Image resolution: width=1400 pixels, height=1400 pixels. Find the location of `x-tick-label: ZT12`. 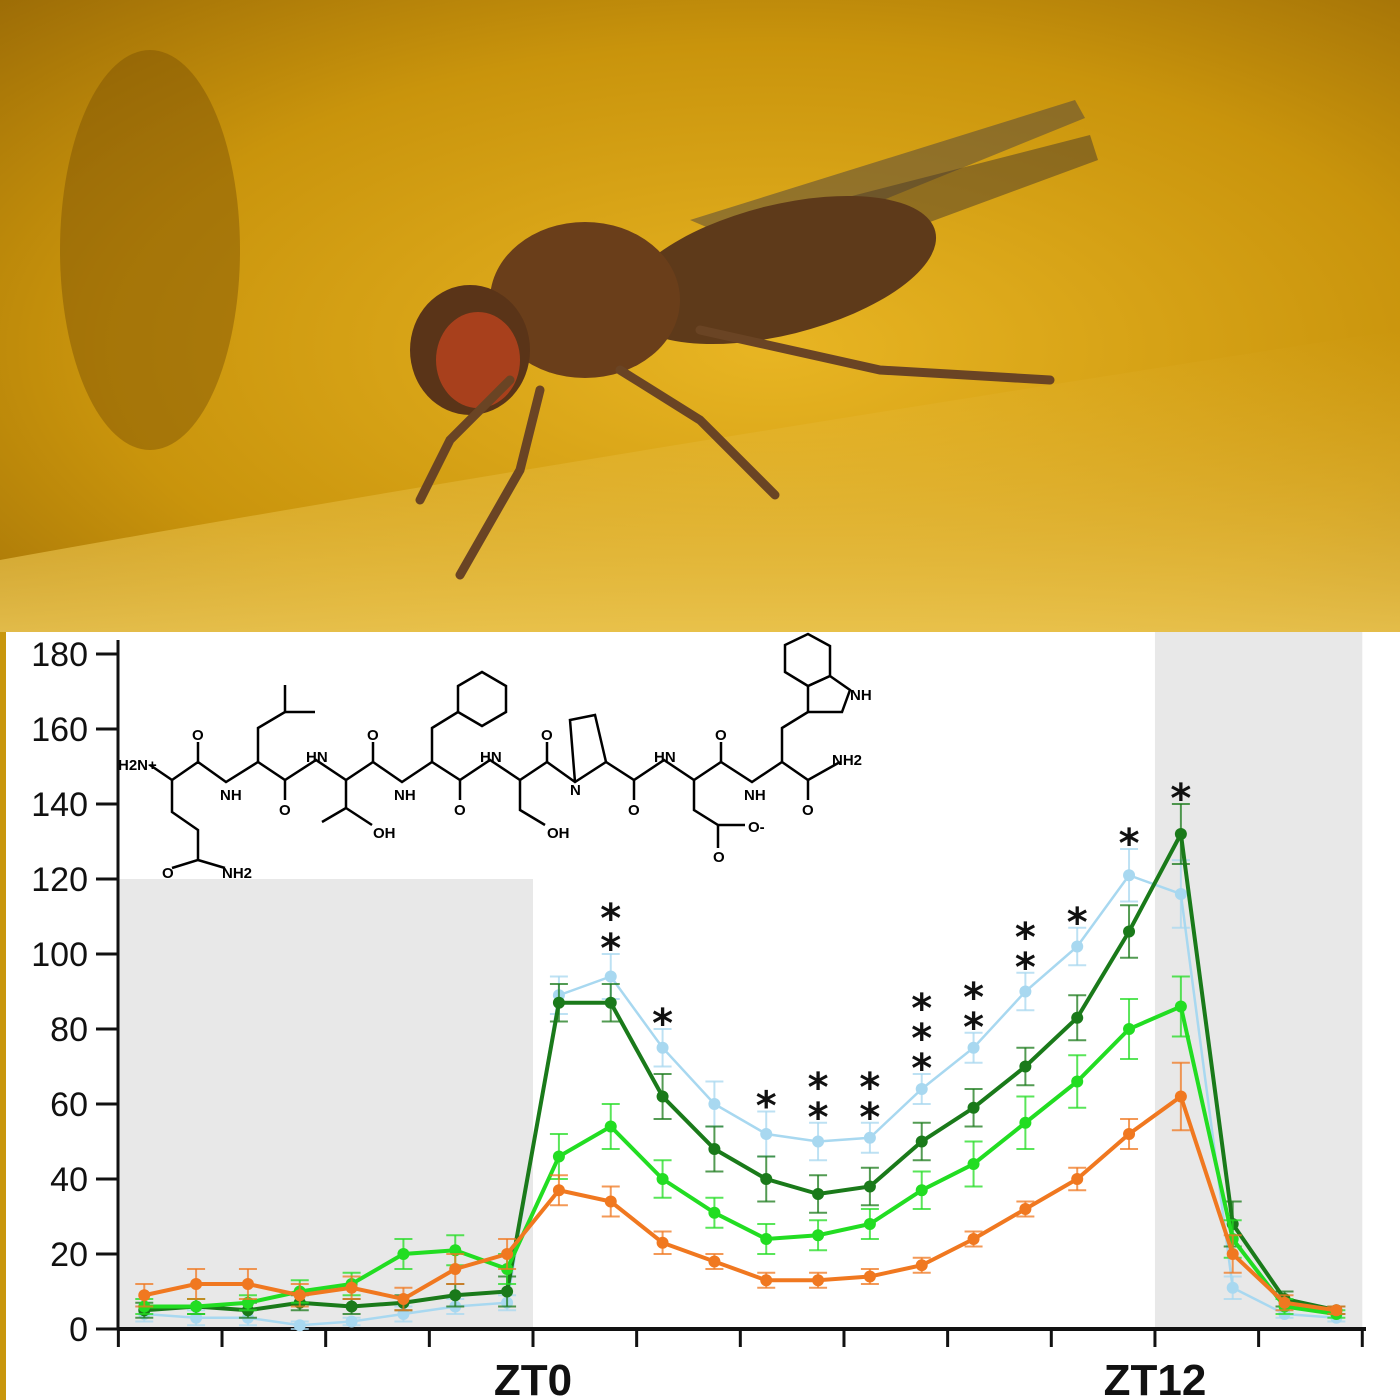

x-tick-label: ZT12 is located at coordinates (1155, 1378).